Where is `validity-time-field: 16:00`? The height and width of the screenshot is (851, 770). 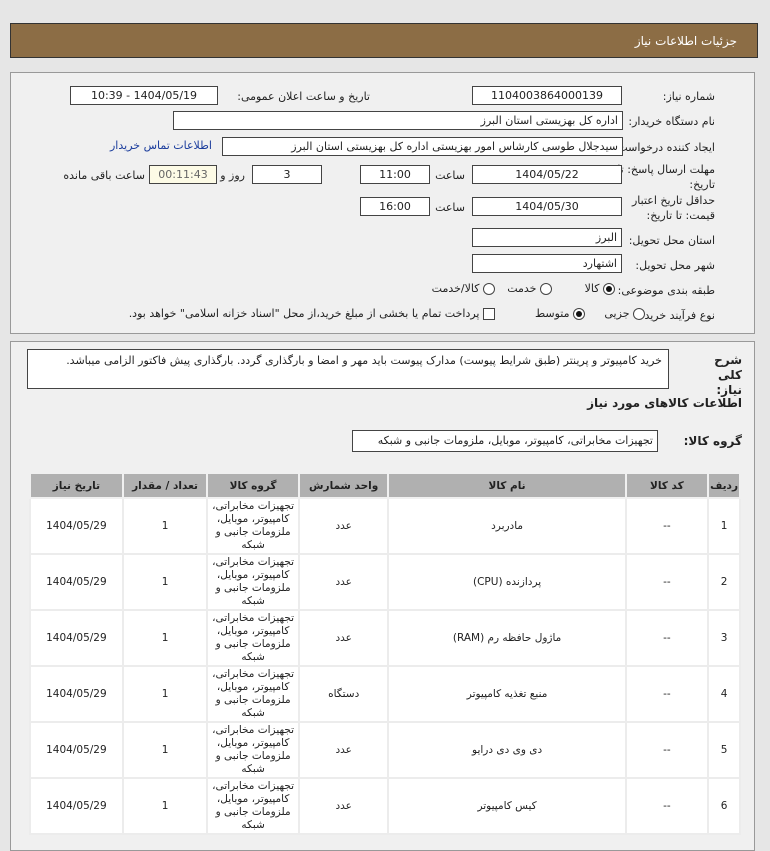 validity-time-field: 16:00 is located at coordinates (395, 206).